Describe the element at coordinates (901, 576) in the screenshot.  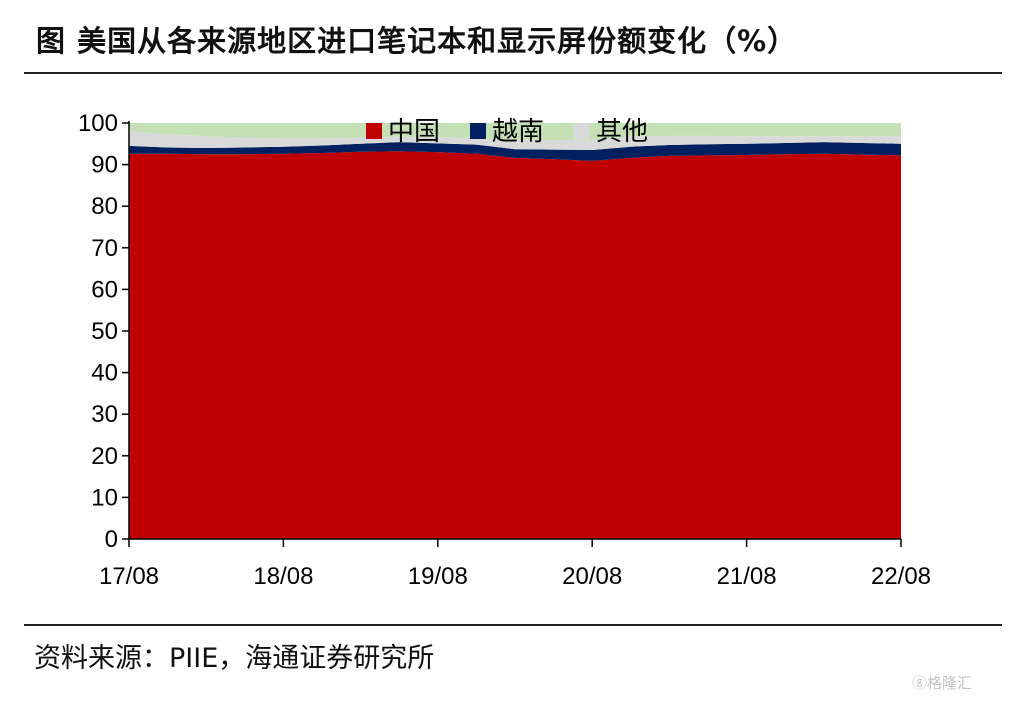
I see `x-tick-label: 22/08` at that location.